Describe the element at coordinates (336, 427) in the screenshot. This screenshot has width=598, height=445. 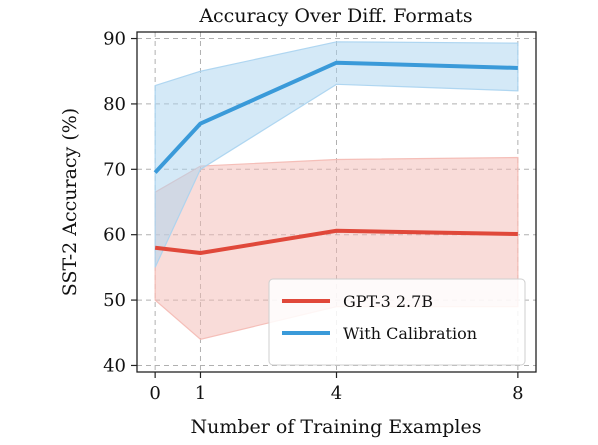
I see `x-axis-label: Number of Training Examples` at that location.